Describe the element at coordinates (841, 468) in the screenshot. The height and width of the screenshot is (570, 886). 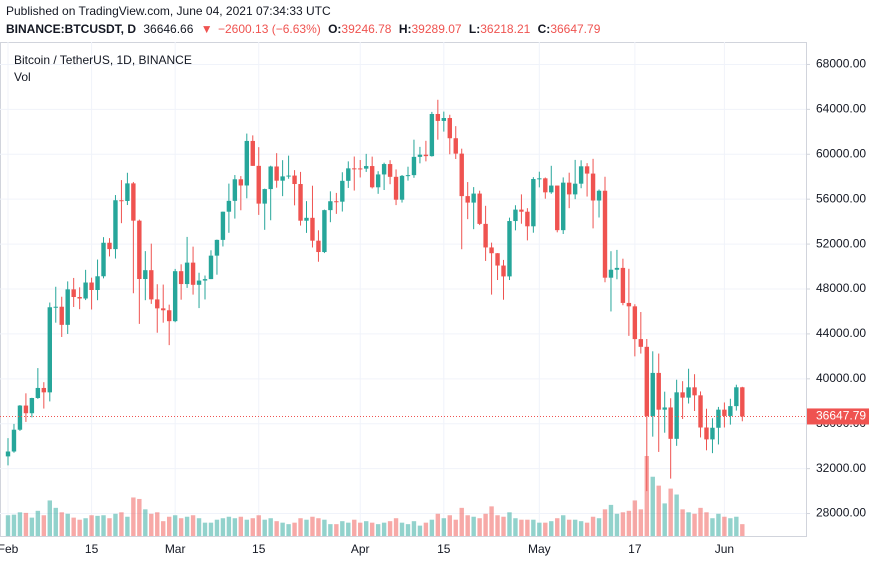
I see `y-tick-label: 32000.00` at that location.